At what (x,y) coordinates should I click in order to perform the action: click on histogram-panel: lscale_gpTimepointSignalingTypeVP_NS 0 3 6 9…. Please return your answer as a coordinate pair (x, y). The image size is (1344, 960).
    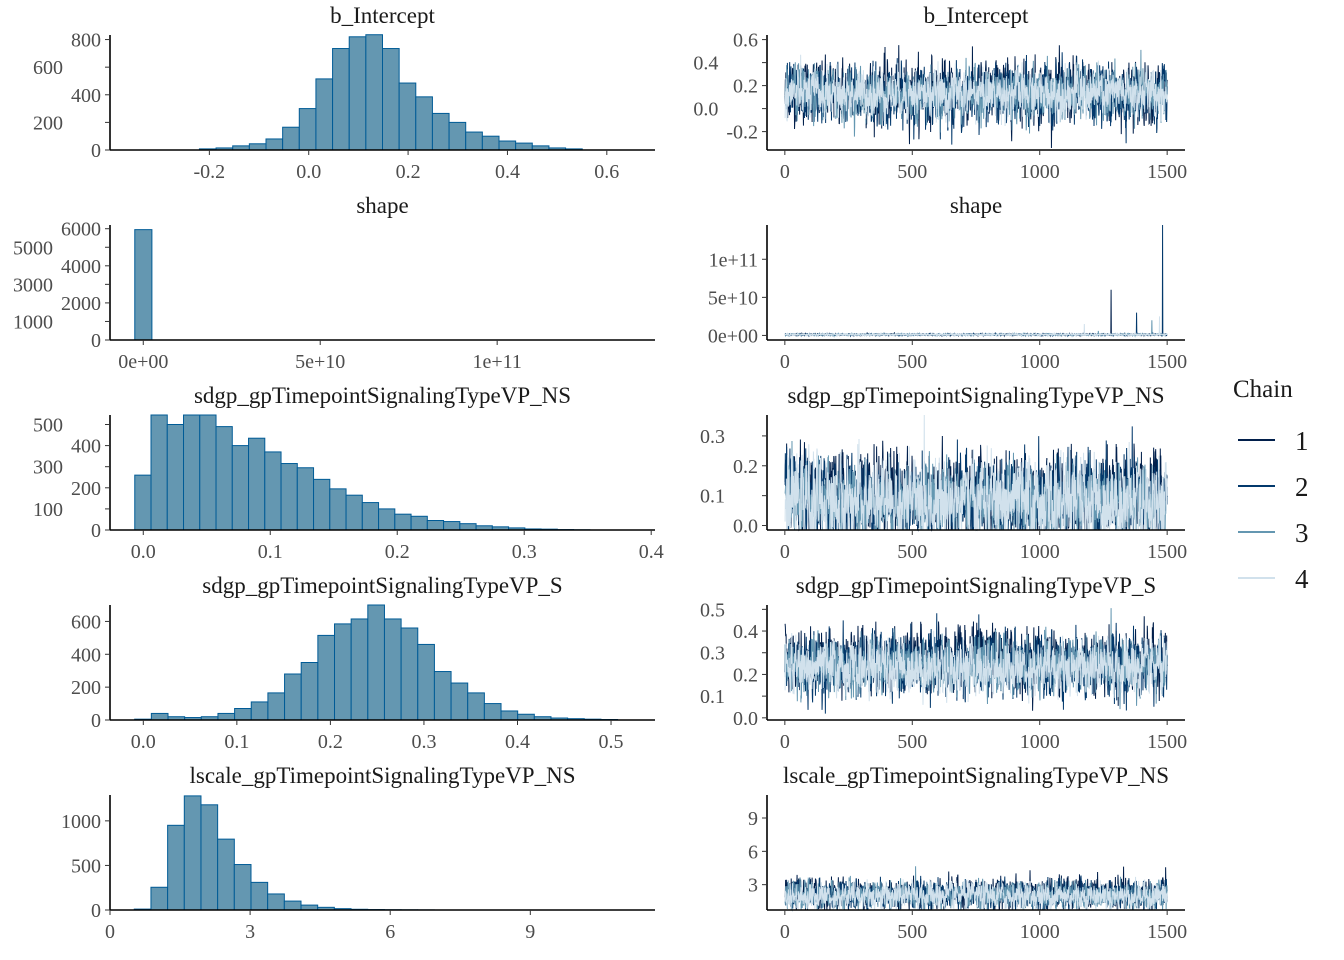
    Looking at the image, I should click on (358, 853).